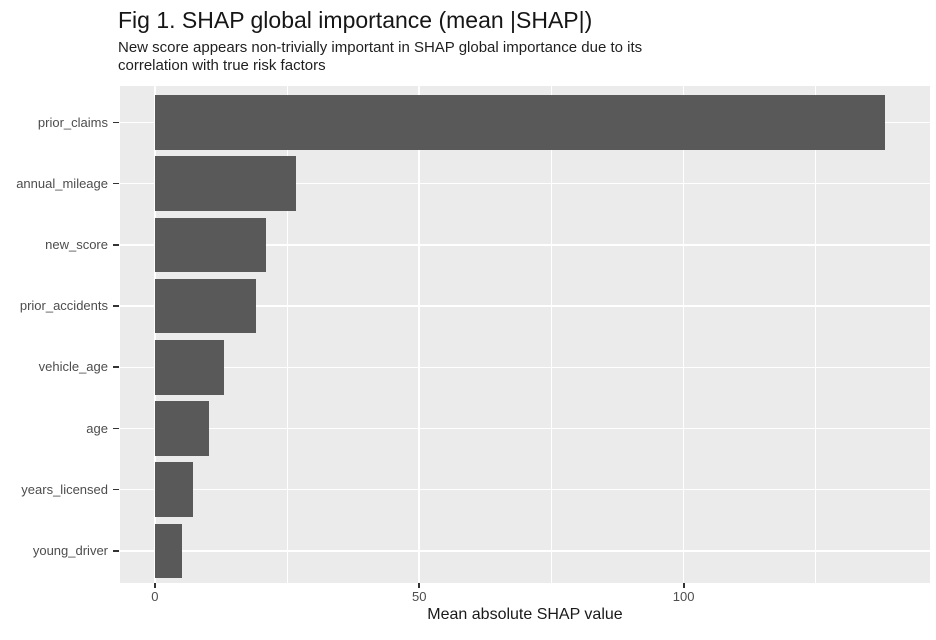  I want to click on y-axis-label-prior_claims: prior_claims, so click(72, 122).